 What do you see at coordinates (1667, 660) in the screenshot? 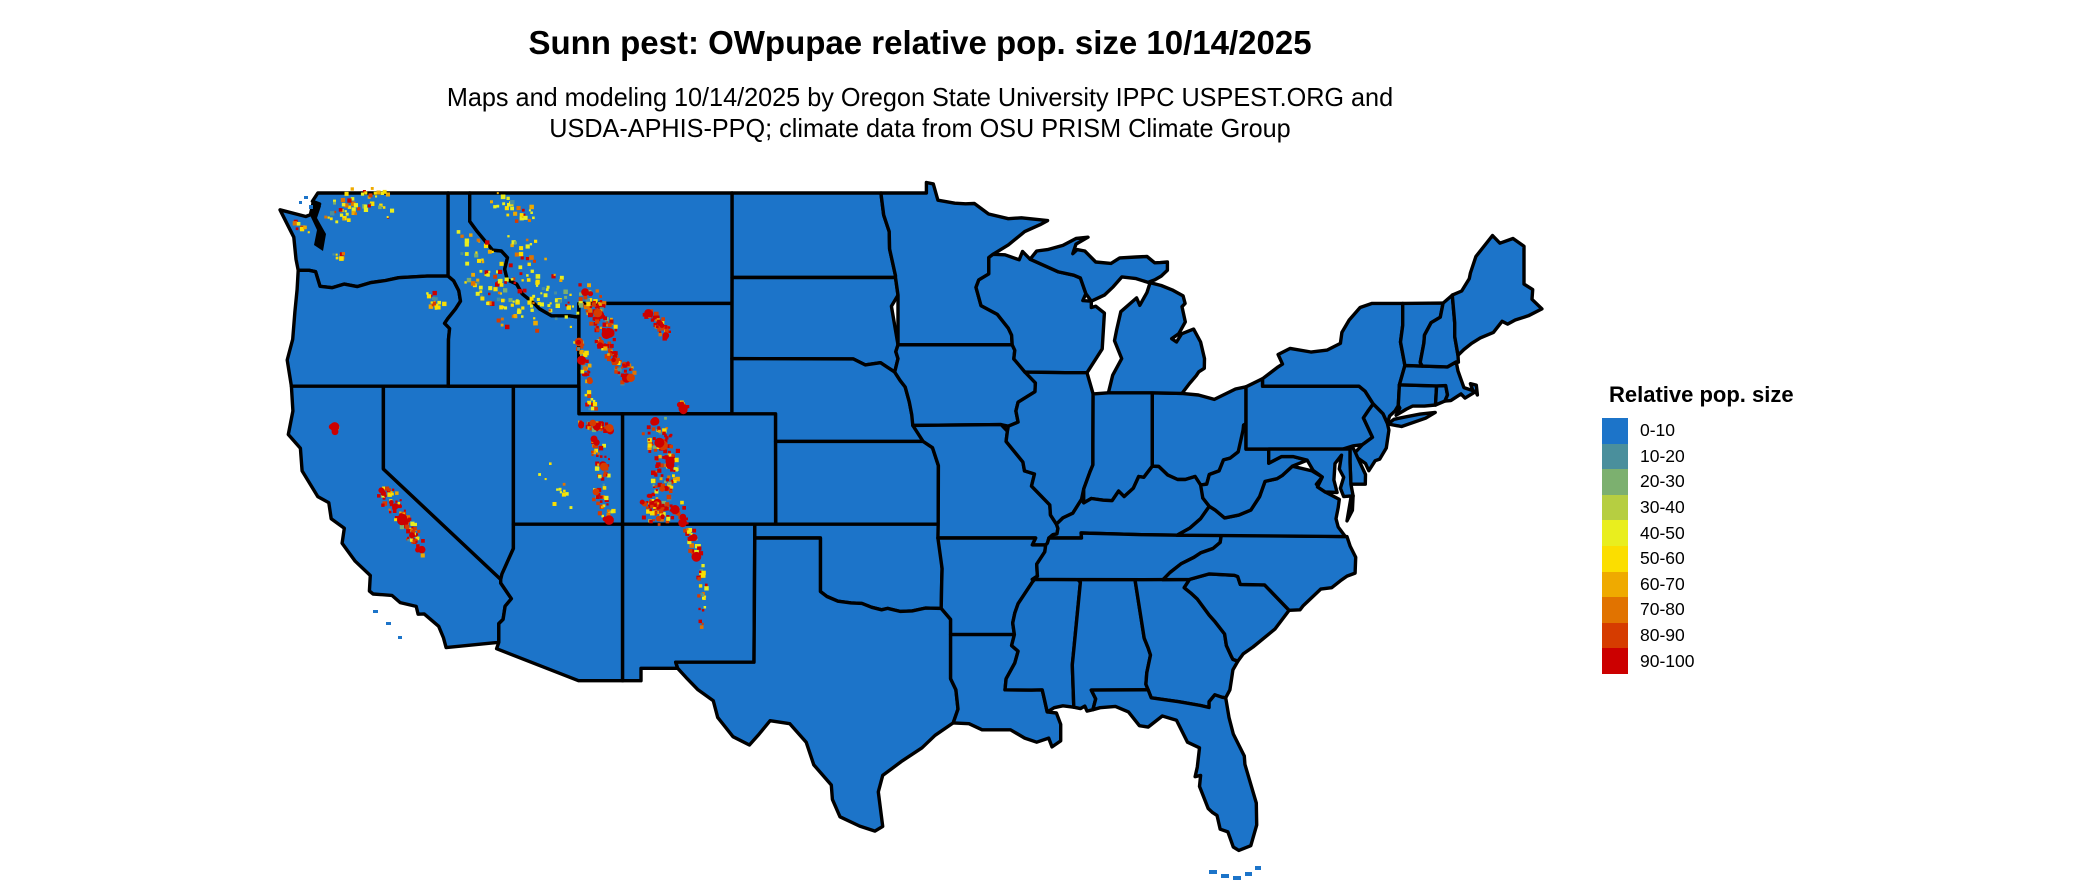
I see `legend-label: 90-100` at bounding box center [1667, 660].